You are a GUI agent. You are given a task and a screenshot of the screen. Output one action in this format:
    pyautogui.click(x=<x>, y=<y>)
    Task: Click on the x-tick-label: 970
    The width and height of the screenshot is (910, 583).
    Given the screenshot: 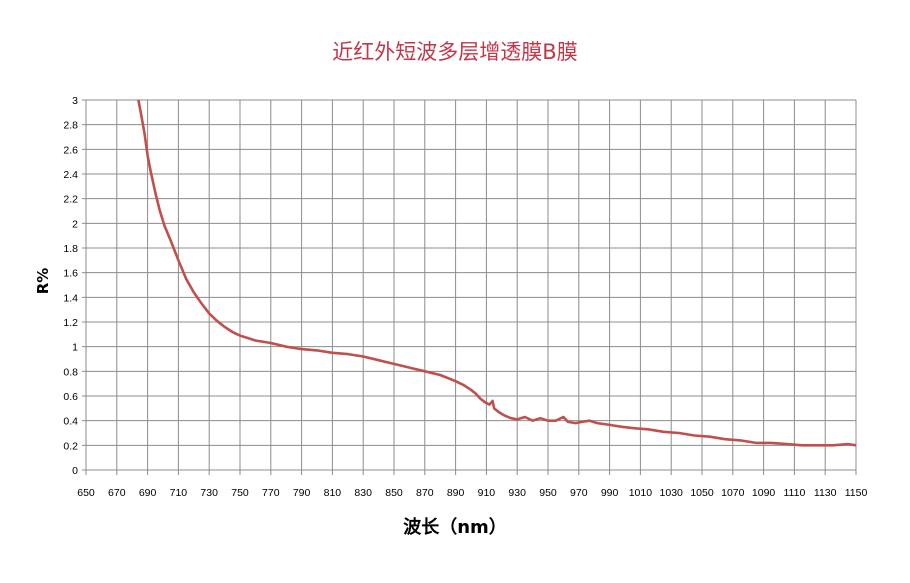 What is the action you would take?
    pyautogui.click(x=579, y=493)
    